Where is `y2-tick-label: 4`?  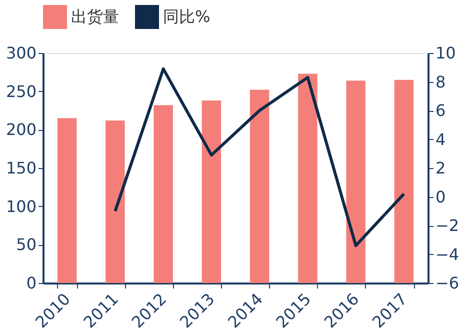
y2-tick-label: 4 is located at coordinates (441, 139).